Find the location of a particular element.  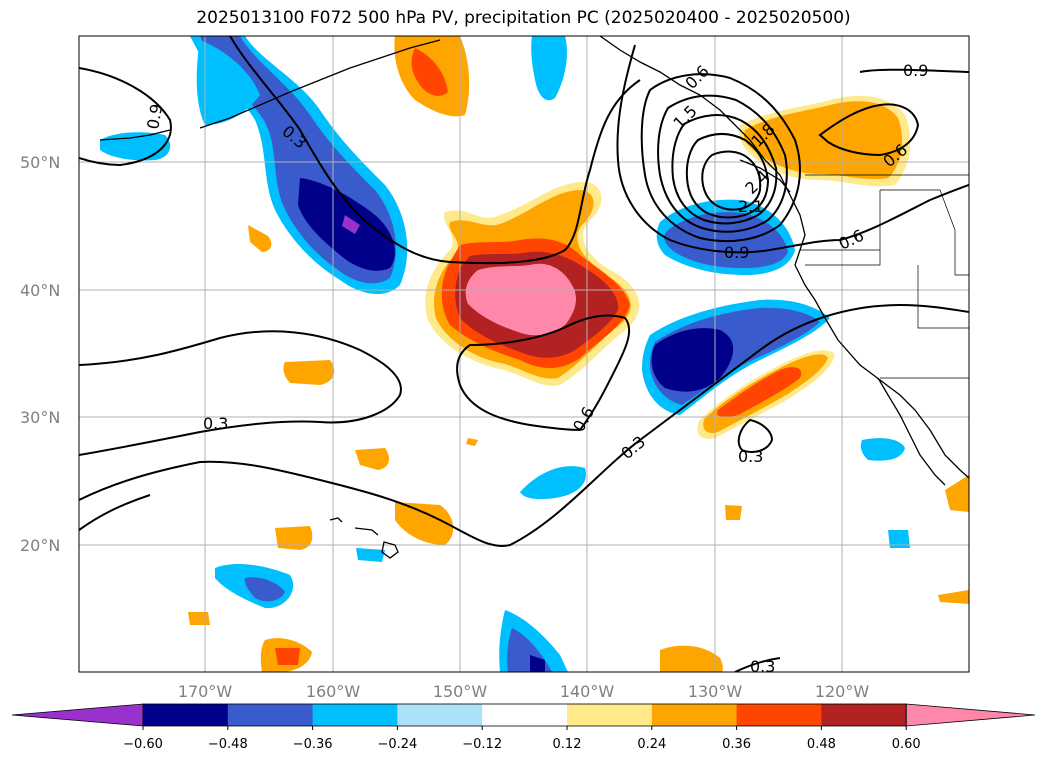

lon-label: 120°W is located at coordinates (842, 691).